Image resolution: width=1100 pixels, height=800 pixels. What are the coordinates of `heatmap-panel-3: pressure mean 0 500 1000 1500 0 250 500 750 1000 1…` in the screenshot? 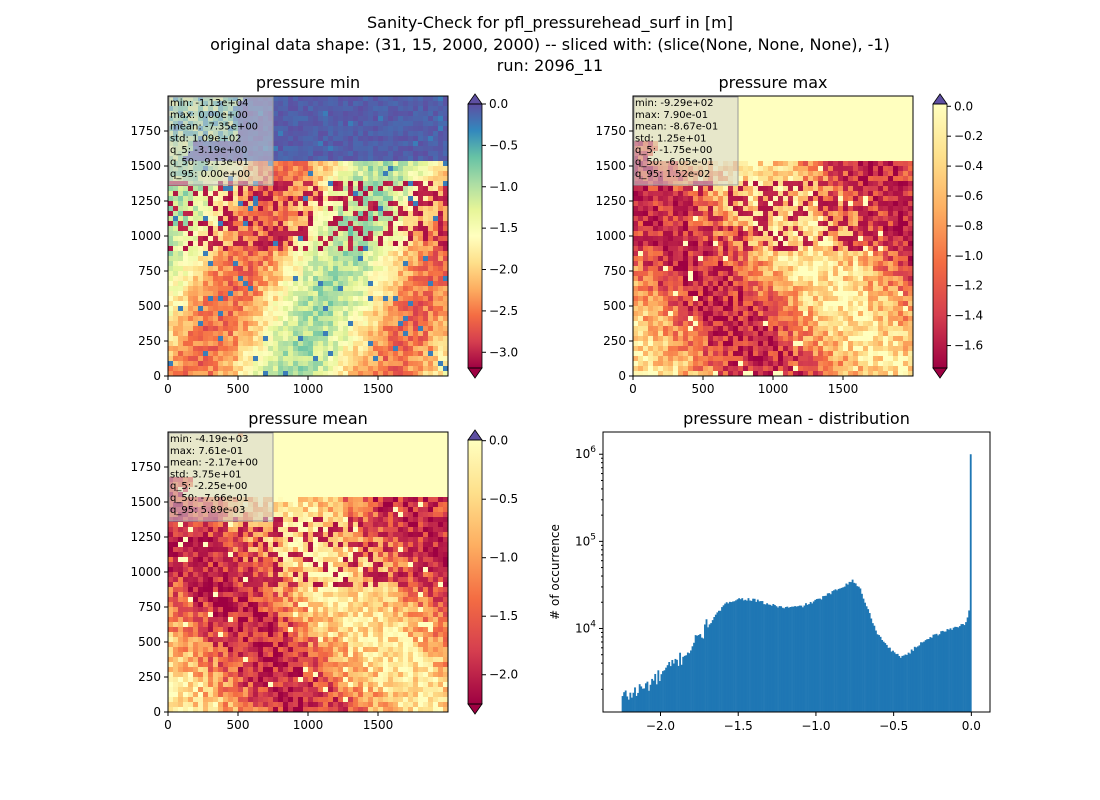 It's located at (324, 570).